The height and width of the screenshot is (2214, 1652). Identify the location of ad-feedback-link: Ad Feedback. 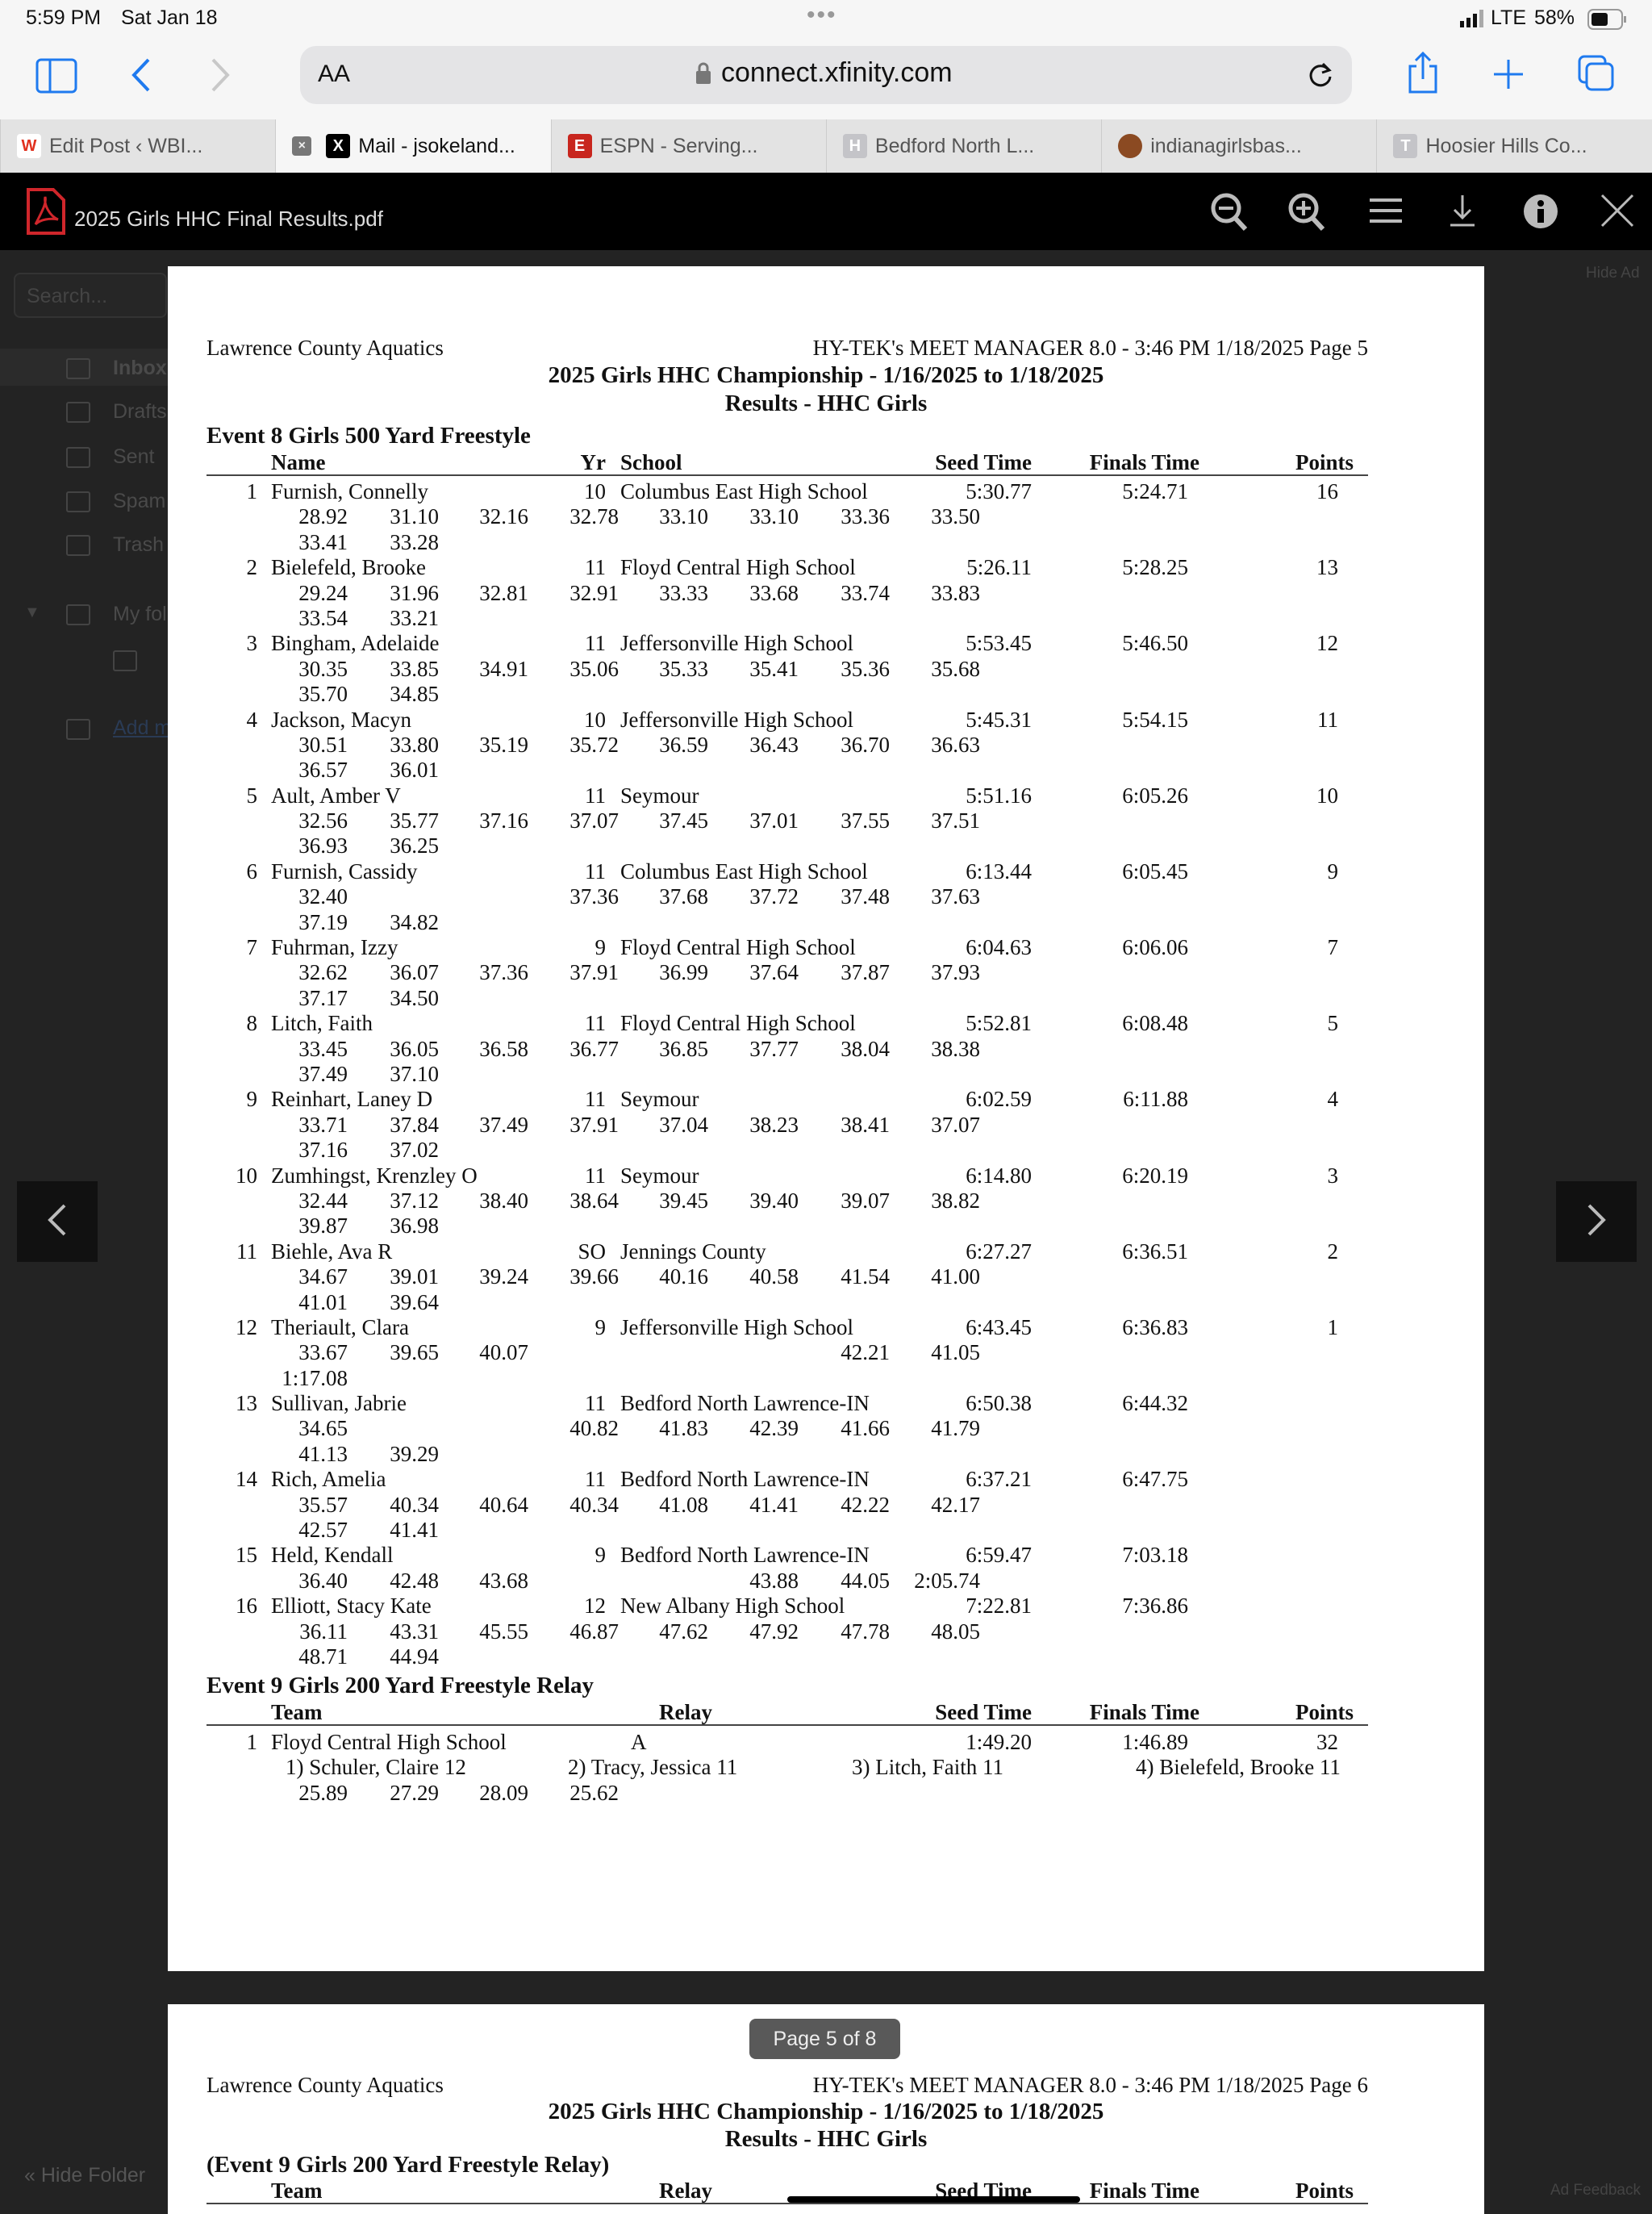
(1595, 2190).